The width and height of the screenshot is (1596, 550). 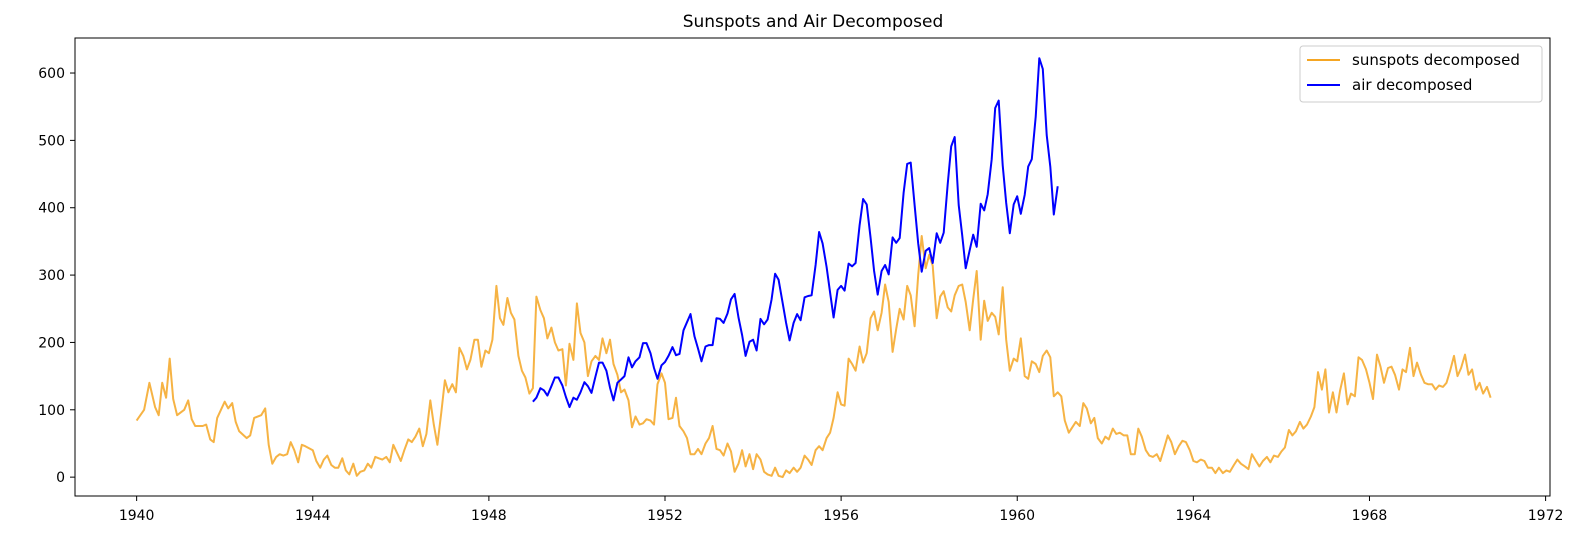 I want to click on legend-label: sunspots decomposed, so click(x=1436, y=60).